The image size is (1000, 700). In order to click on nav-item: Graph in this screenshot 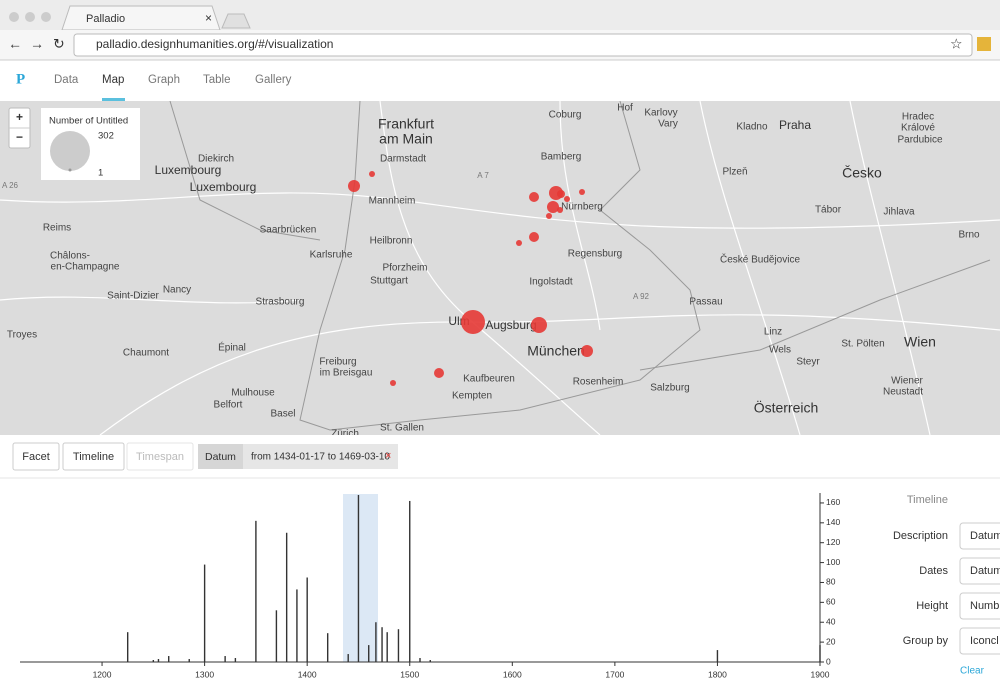, I will do `click(164, 80)`.